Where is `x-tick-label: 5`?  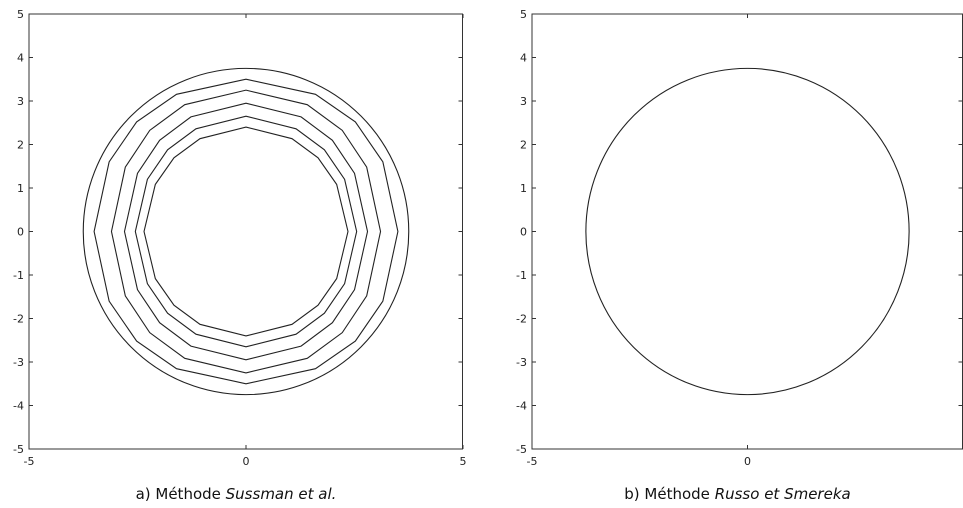
x-tick-label: 5 is located at coordinates (463, 461).